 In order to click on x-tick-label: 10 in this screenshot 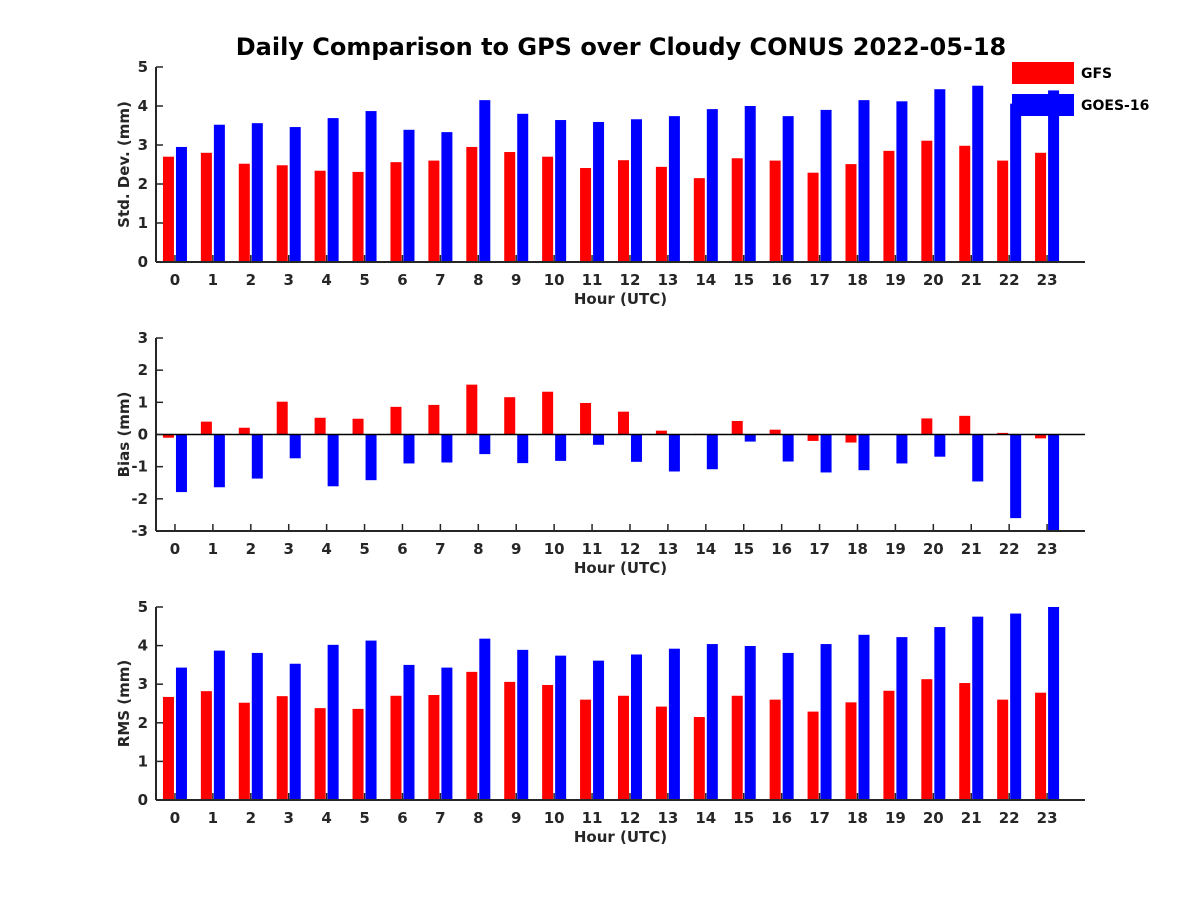, I will do `click(554, 280)`.